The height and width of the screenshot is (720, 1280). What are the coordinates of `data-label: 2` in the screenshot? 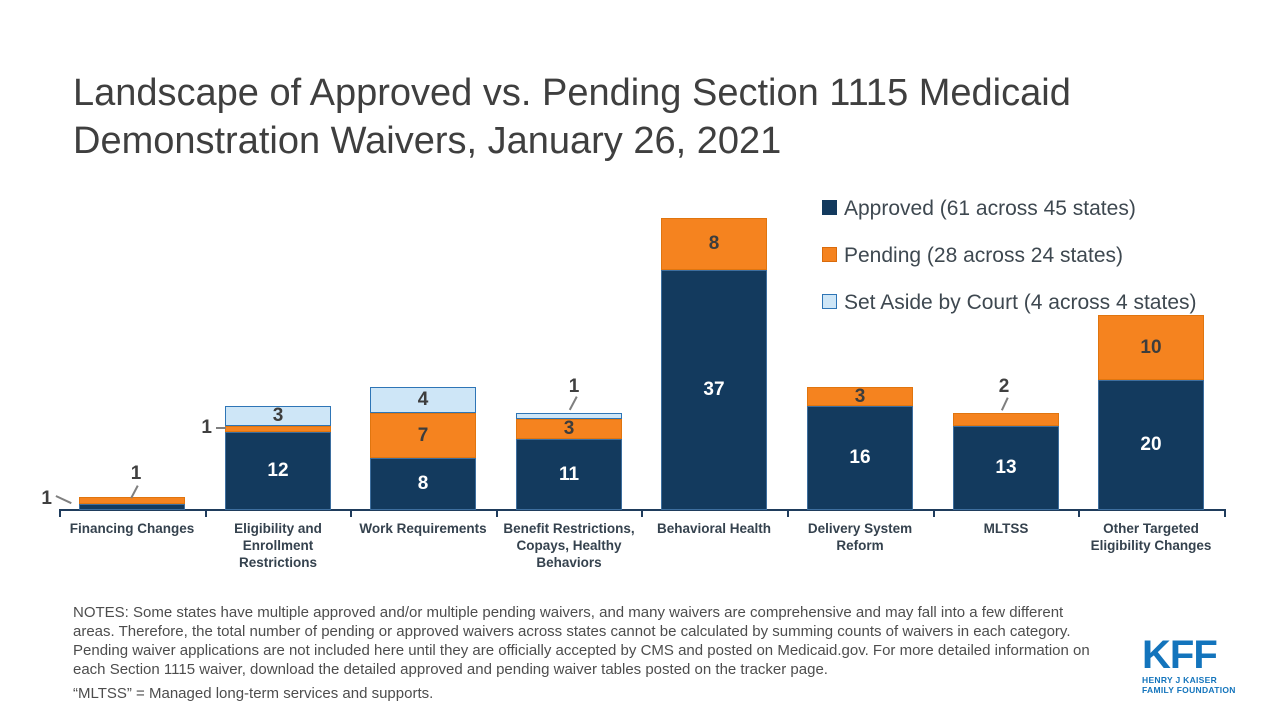 It's located at (1004, 386).